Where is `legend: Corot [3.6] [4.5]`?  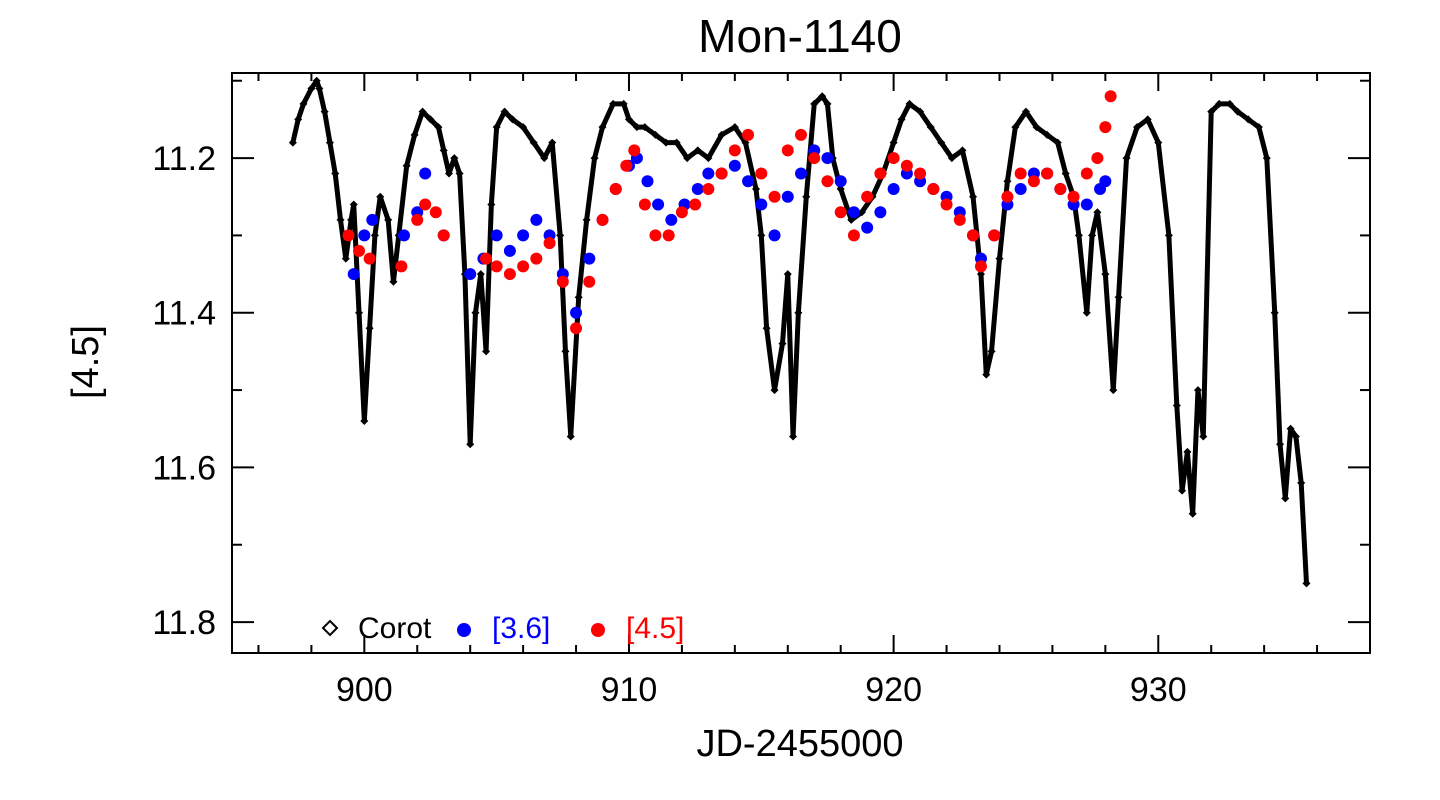 legend: Corot [3.6] [4.5] is located at coordinates (502, 628).